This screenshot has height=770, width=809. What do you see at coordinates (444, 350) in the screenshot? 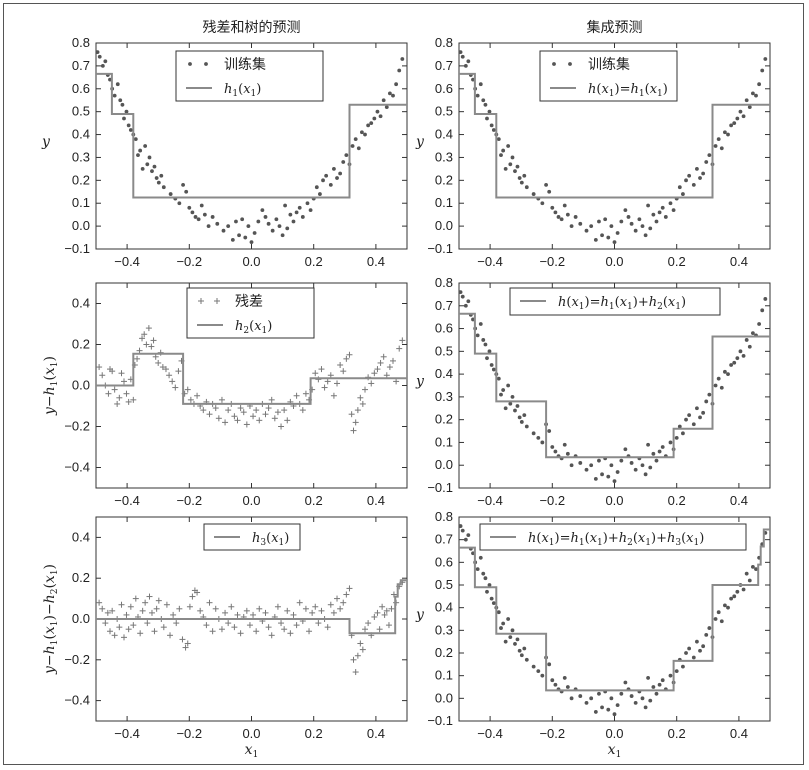
I see `y-tick-label: 0.5` at bounding box center [444, 350].